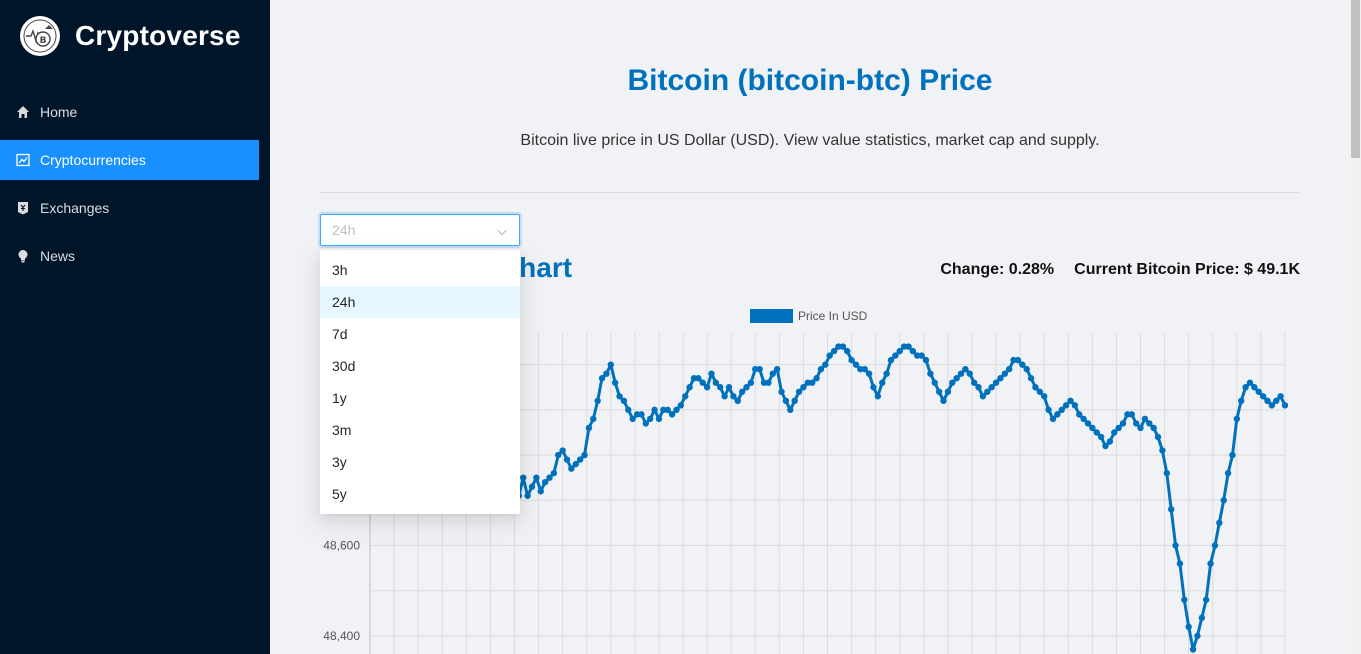  I want to click on chevron-down-icon, so click(502, 231).